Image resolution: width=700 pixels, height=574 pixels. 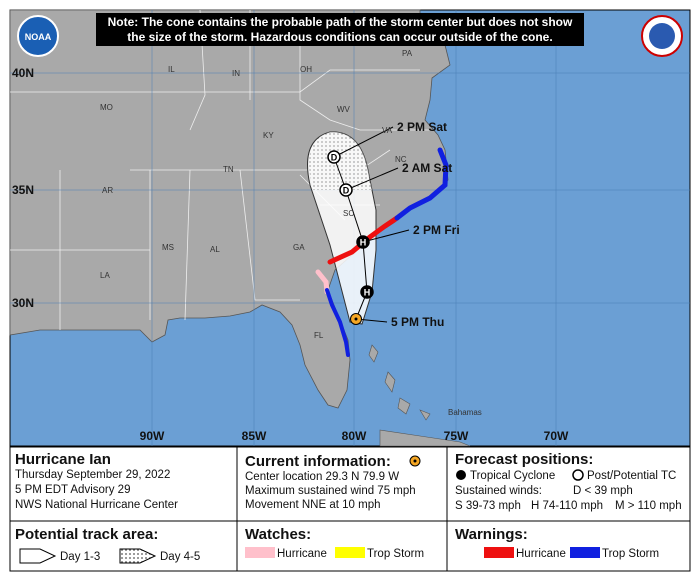 I want to click on state-label: VA, so click(x=387, y=130).